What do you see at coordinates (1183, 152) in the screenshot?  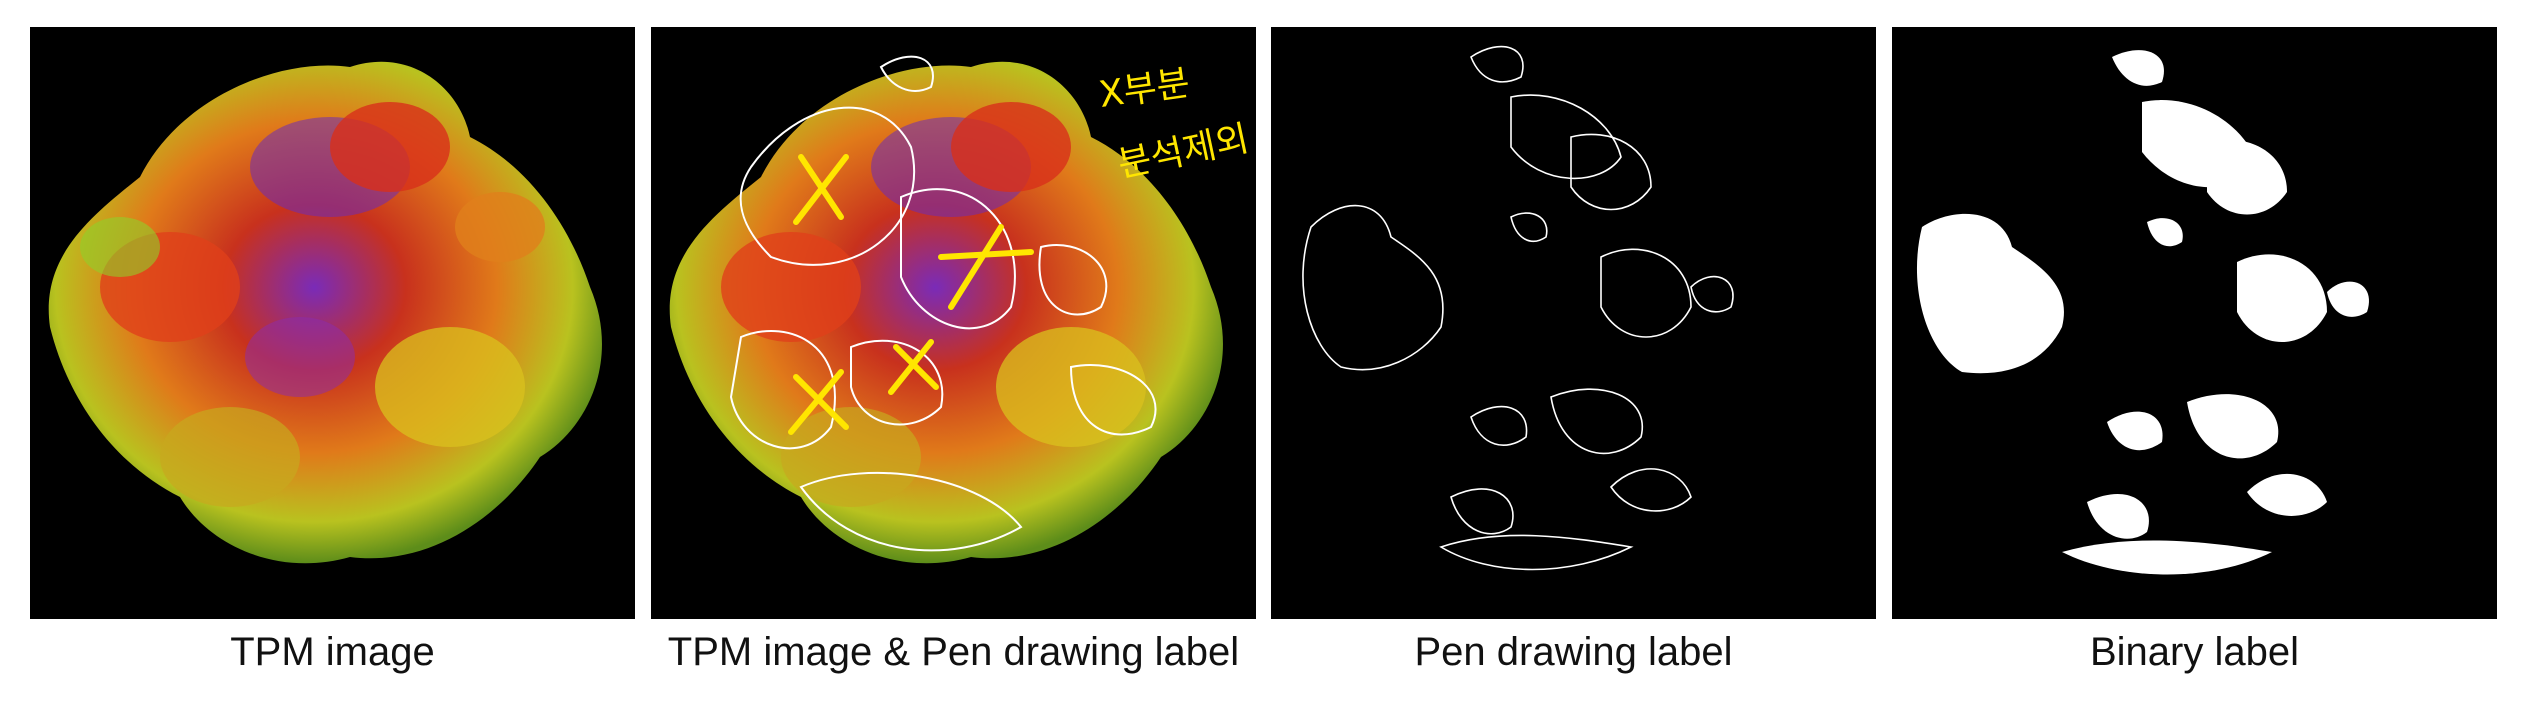 I see `annotation-line-2: 분석제외` at bounding box center [1183, 152].